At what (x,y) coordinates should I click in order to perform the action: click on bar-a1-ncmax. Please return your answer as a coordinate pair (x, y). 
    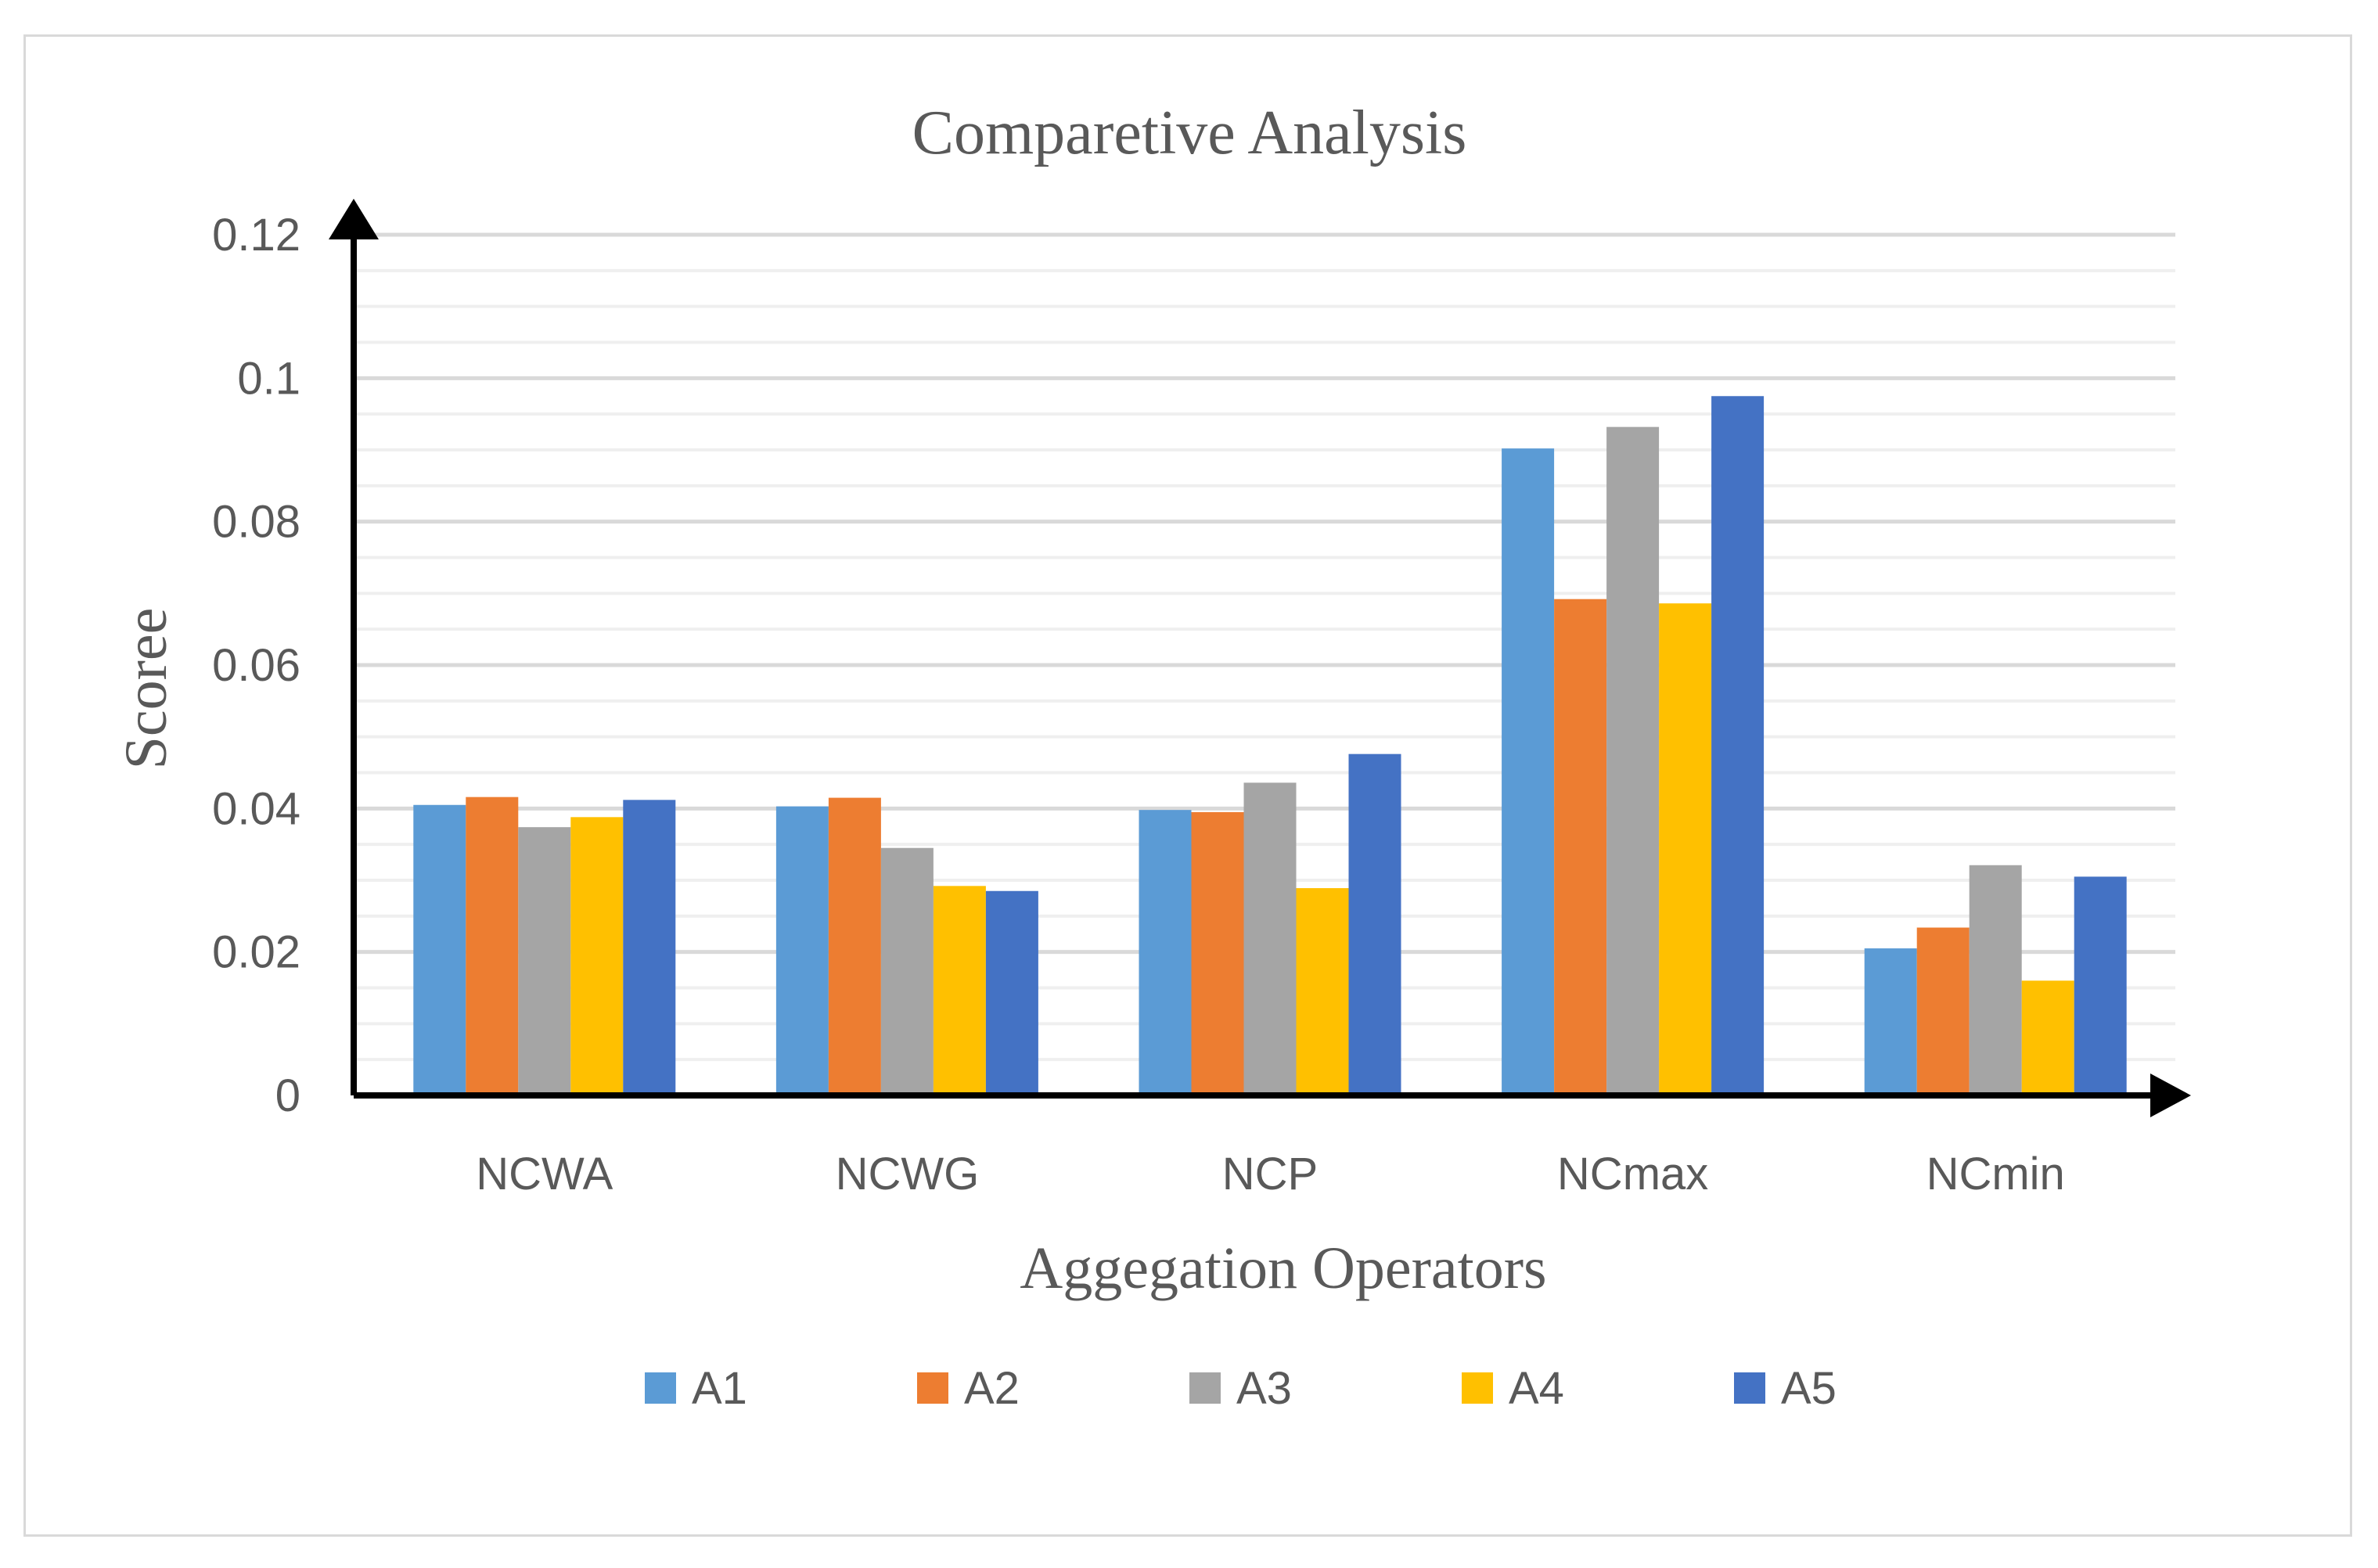
    Looking at the image, I should click on (1528, 771).